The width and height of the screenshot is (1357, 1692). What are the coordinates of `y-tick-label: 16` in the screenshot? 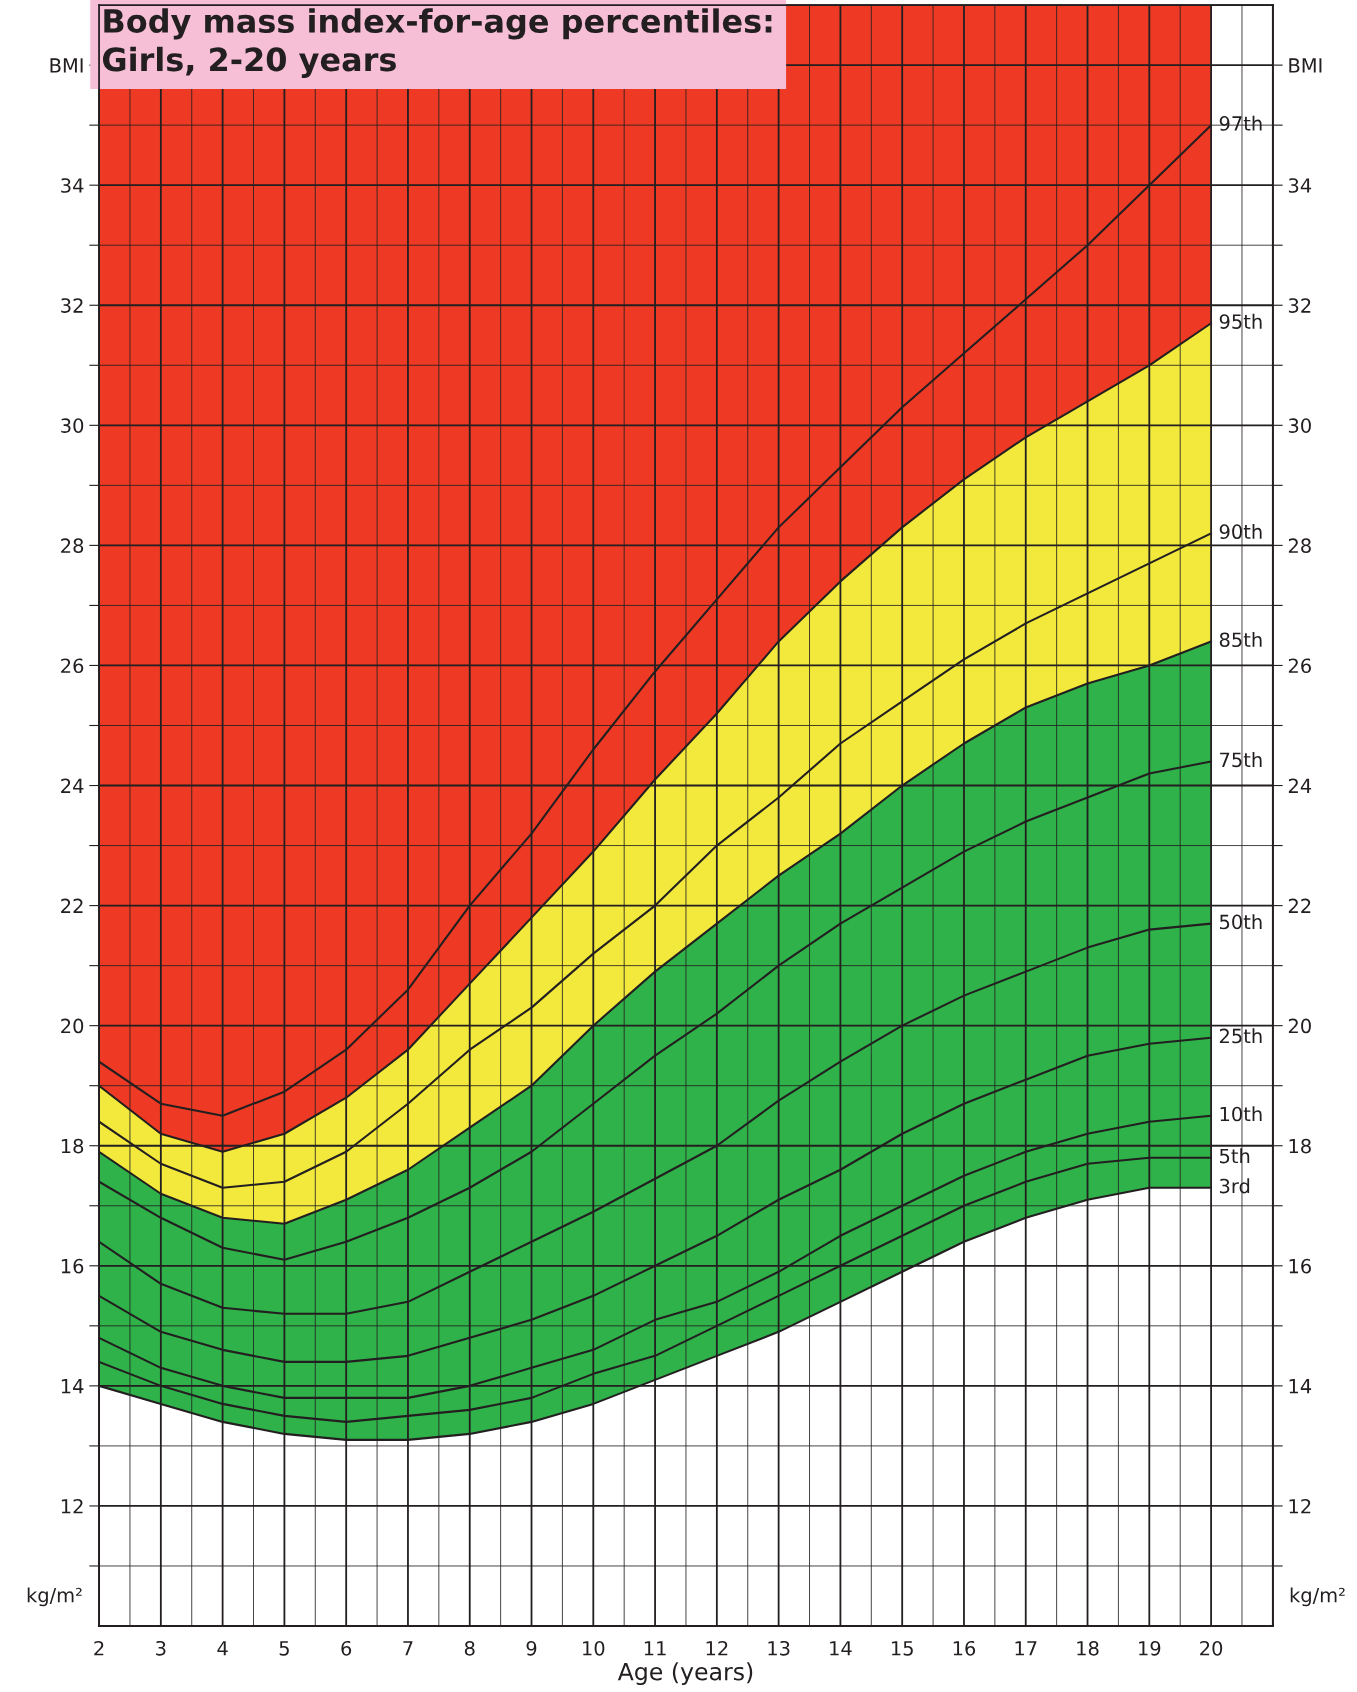 It's located at (72, 1266).